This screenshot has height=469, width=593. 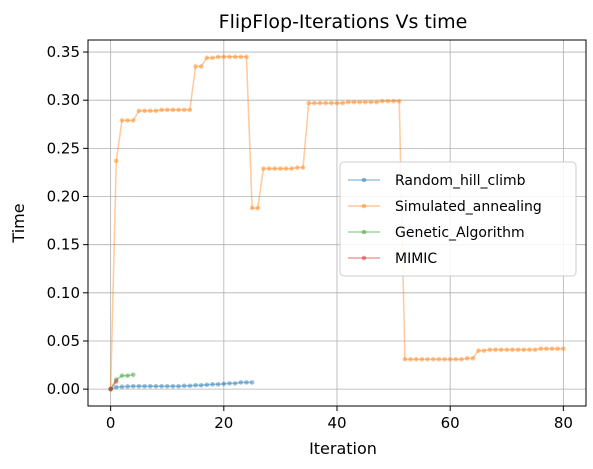 I want to click on x-tick-label: 40, so click(x=336, y=423).